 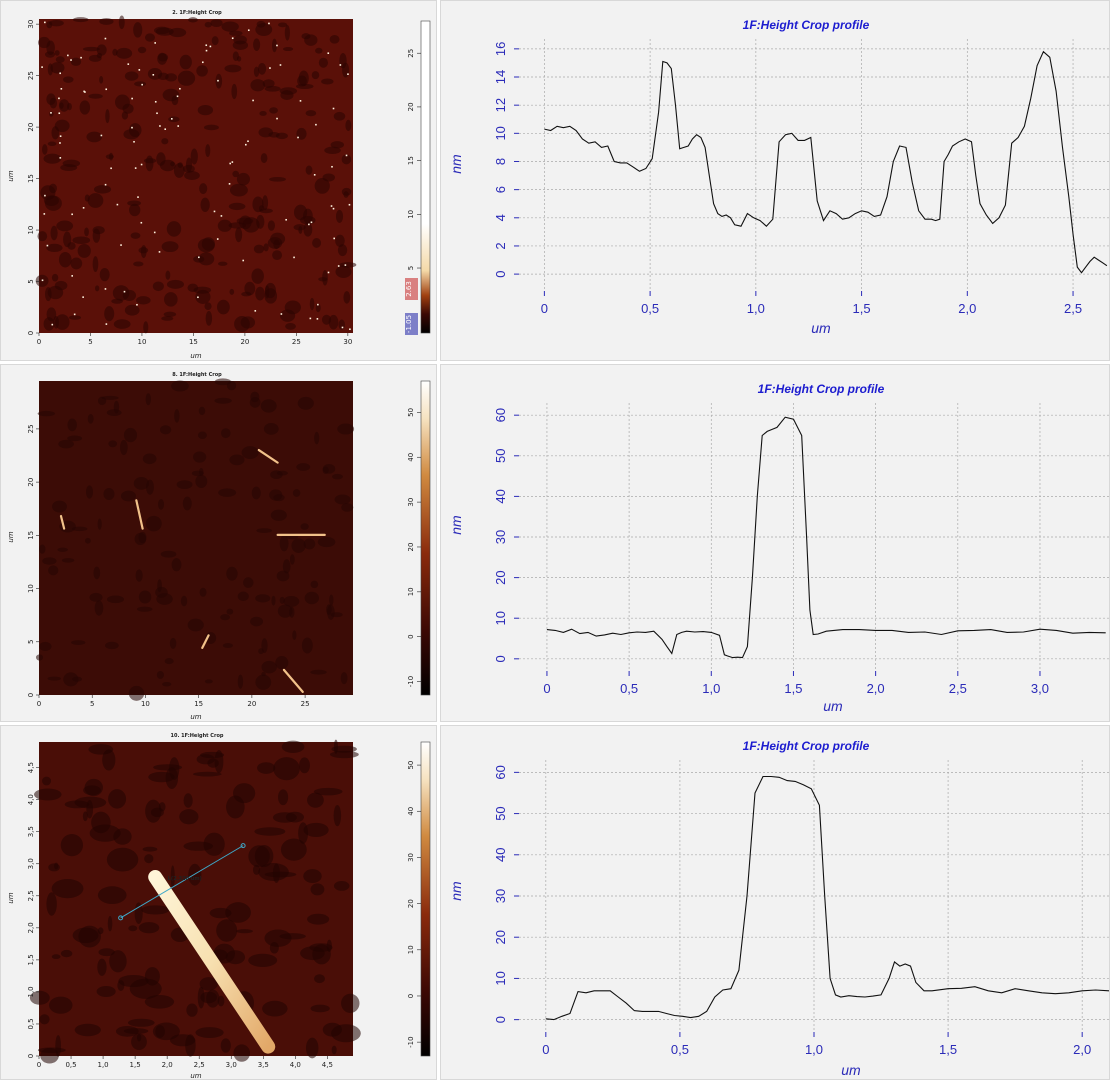 What do you see at coordinates (31, 767) in the screenshot?
I see `y-tick-label: 4,5` at bounding box center [31, 767].